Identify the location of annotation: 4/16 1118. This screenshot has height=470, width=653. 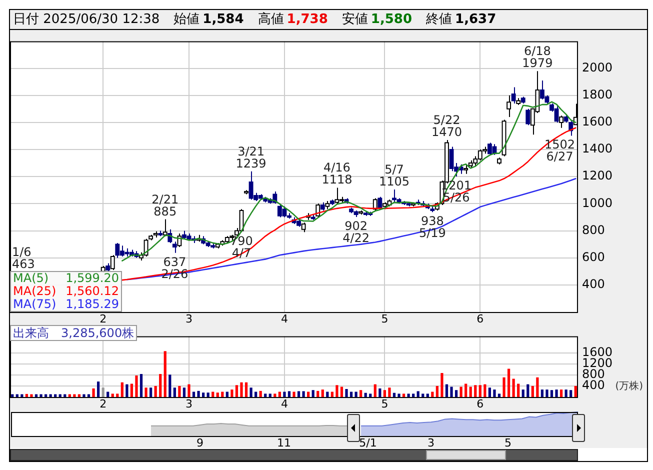
(337, 173).